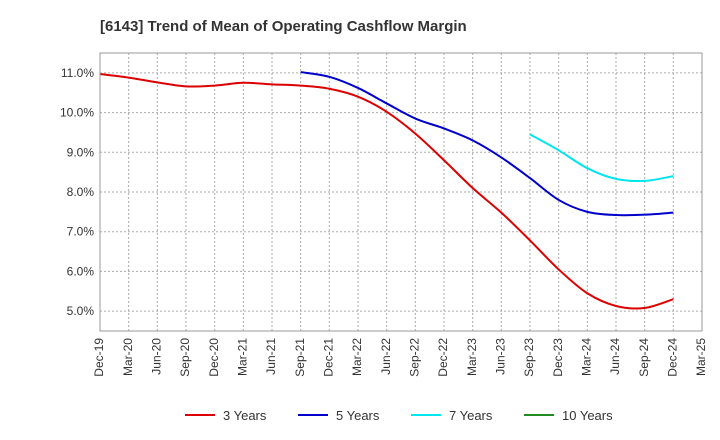 The width and height of the screenshot is (720, 440). Describe the element at coordinates (300, 357) in the screenshot. I see `x-tick-label: Sep-21` at that location.